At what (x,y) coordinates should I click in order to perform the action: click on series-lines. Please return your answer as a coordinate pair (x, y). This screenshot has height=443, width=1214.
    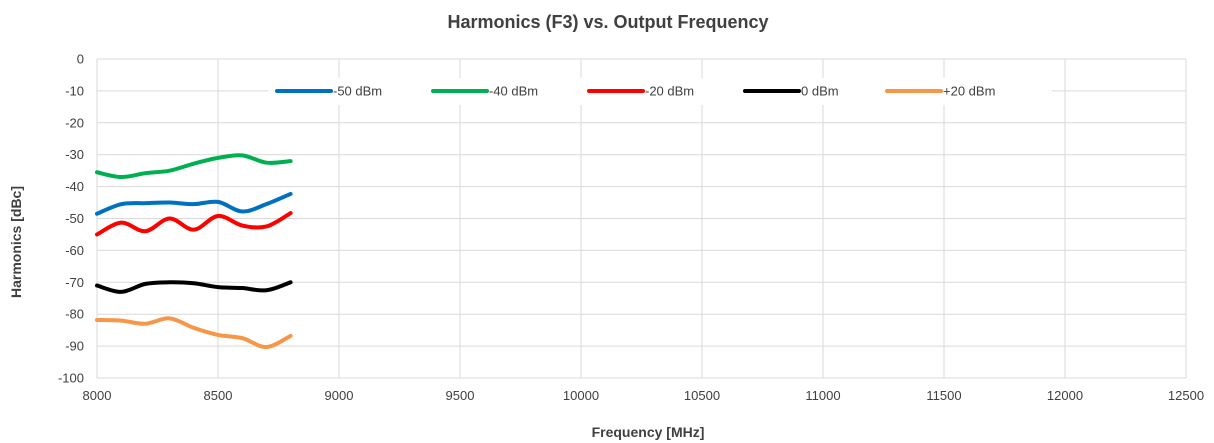
    Looking at the image, I should click on (194, 251).